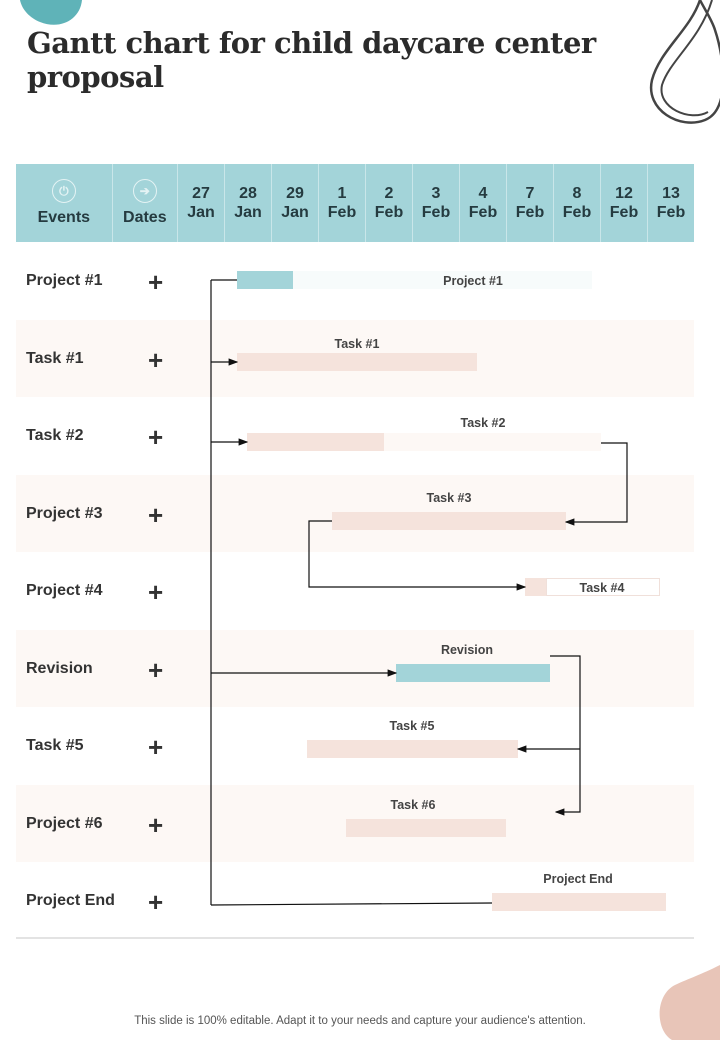 The width and height of the screenshot is (720, 1040). I want to click on date-column-header: 13 Feb, so click(671, 203).